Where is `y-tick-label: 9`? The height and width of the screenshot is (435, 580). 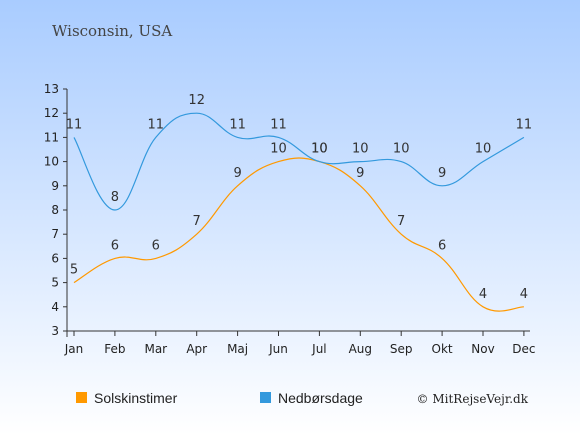
y-tick-label: 9 is located at coordinates (55, 186).